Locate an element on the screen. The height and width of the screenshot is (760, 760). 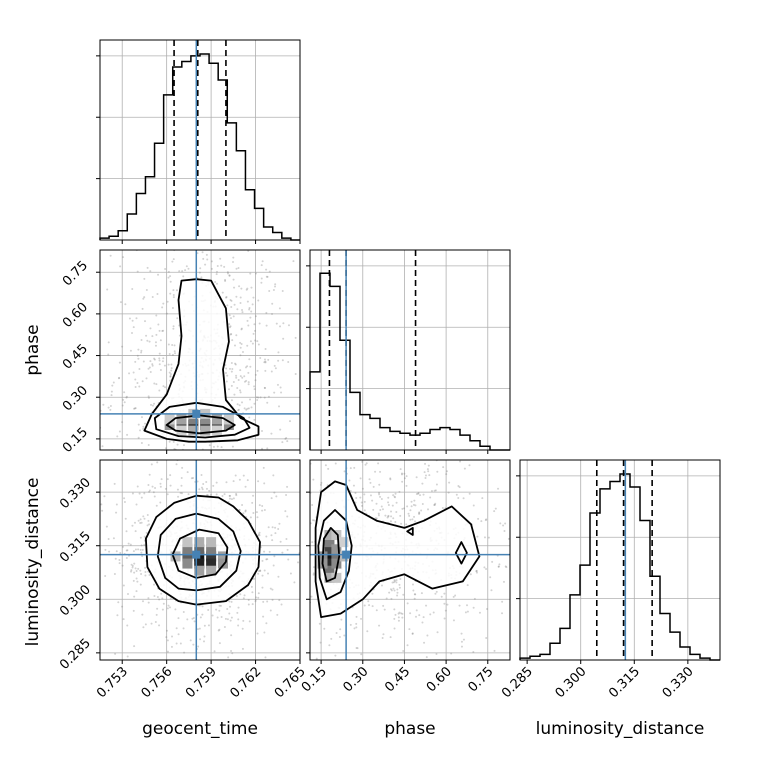
hist-panel-luminosity-distance is located at coordinates (618, 561).